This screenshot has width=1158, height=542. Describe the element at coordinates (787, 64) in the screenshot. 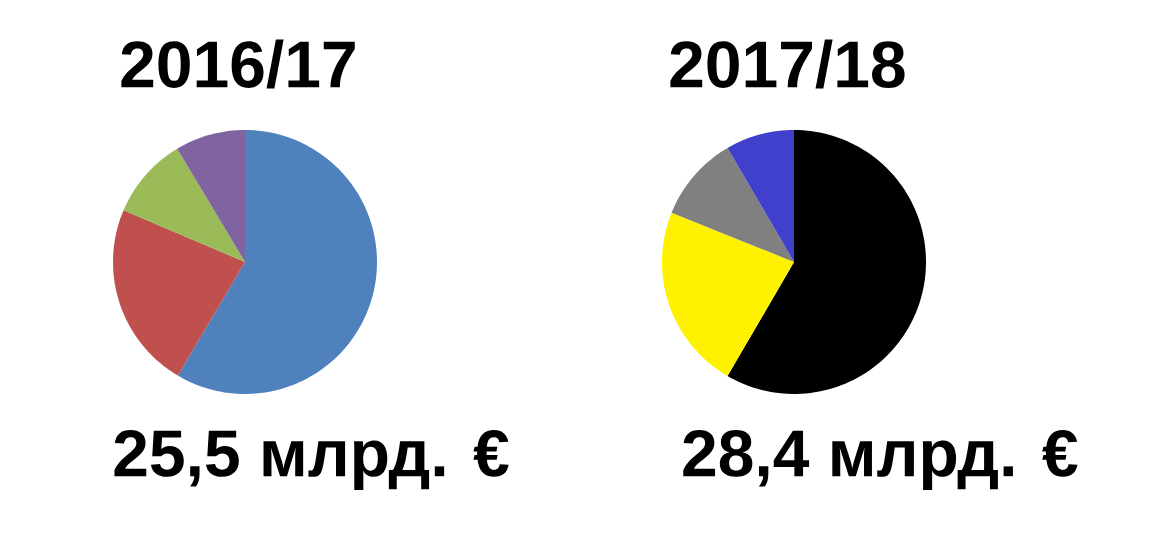

I see `chart-title: 2017/18` at that location.